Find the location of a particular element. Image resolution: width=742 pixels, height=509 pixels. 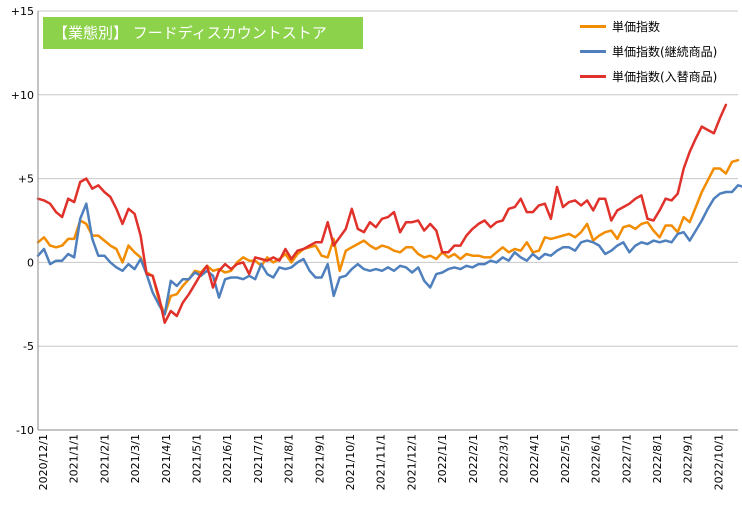

x-tick-label: 2021/9/1 is located at coordinates (319, 458).